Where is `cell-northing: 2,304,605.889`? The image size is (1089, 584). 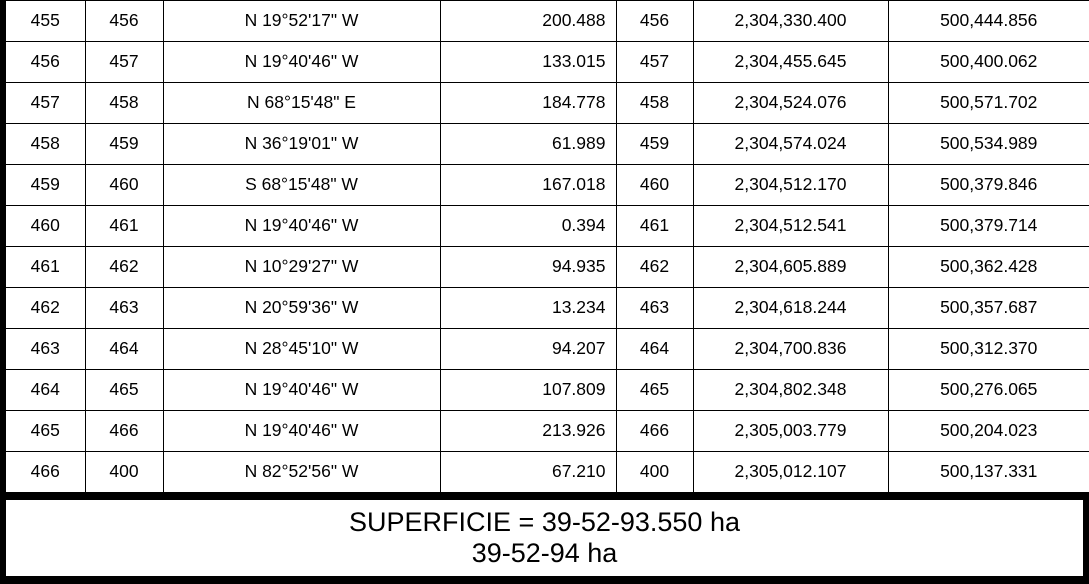 cell-northing: 2,304,605.889 is located at coordinates (790, 267).